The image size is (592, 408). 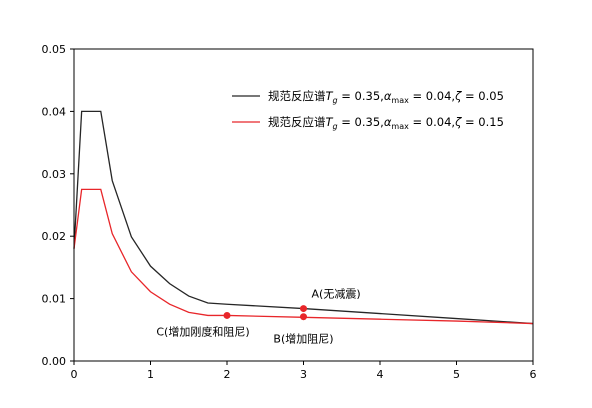 I want to click on legend-label-2: 规范反应谱Tg = 0.35,αmax = 0.04,ζ = 0.15, so click(x=386, y=123).